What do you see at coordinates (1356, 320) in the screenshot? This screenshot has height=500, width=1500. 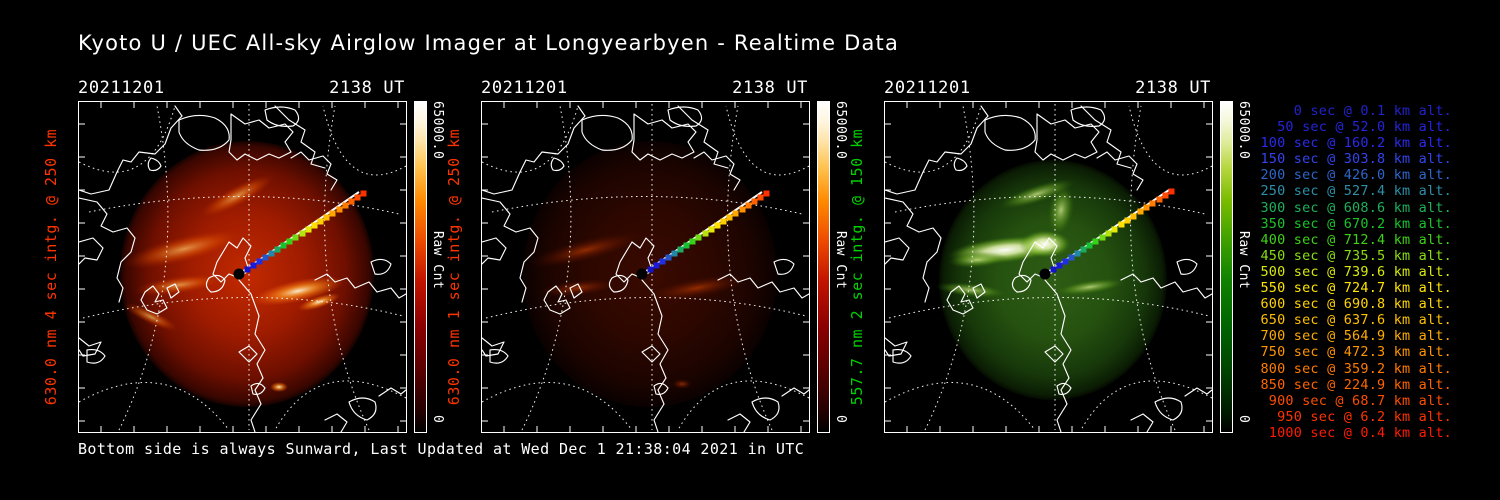 I see `trajectory-legend-row: 650 sec @ 637.6 km alt.` at bounding box center [1356, 320].